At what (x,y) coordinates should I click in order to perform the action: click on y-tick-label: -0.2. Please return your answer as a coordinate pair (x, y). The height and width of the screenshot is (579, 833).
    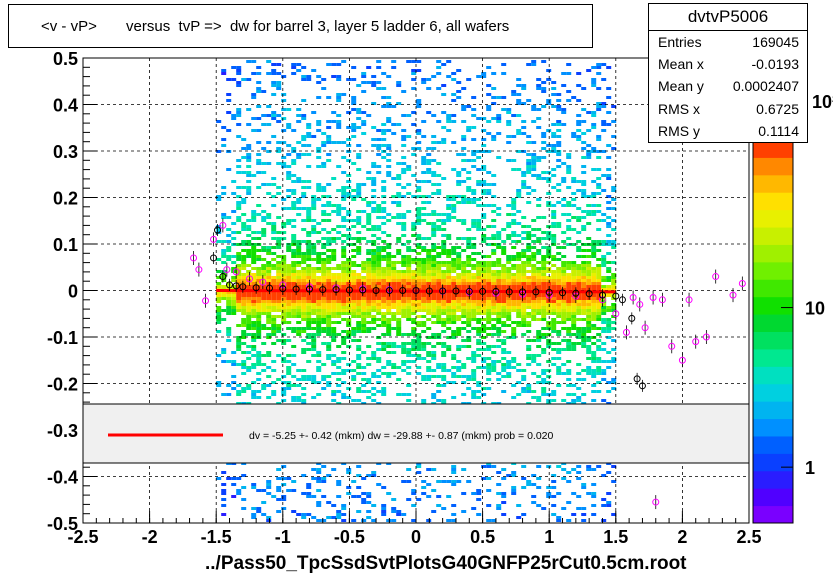
    Looking at the image, I should click on (62, 385).